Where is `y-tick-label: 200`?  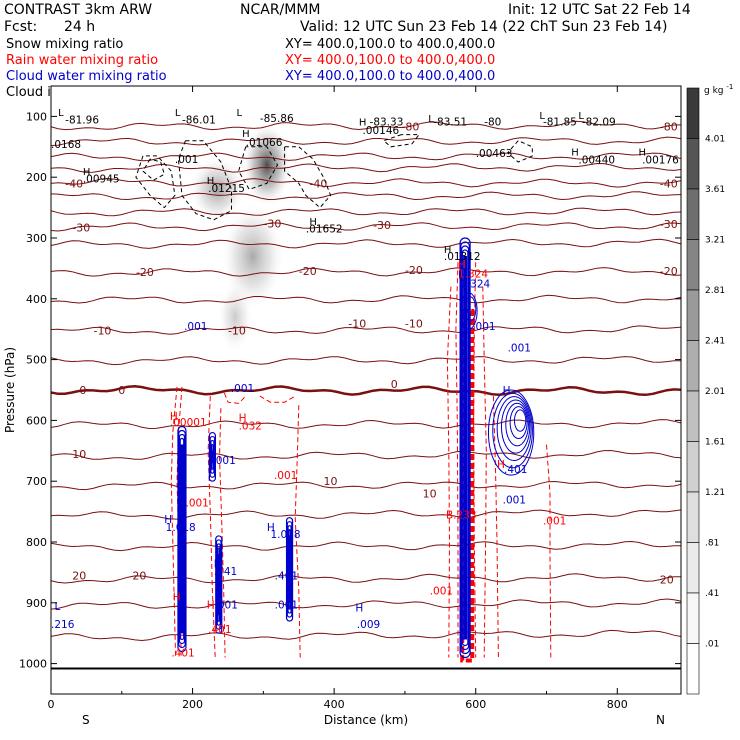
y-tick-label: 200 is located at coordinates (36, 177).